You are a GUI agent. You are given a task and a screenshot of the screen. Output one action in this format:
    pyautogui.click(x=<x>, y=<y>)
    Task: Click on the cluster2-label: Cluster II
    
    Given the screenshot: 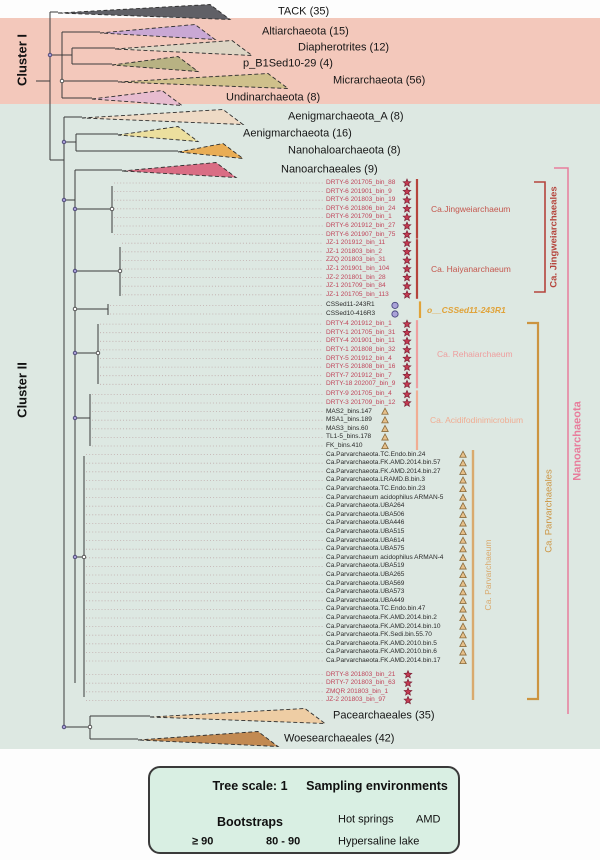 What is the action you would take?
    pyautogui.click(x=22, y=390)
    